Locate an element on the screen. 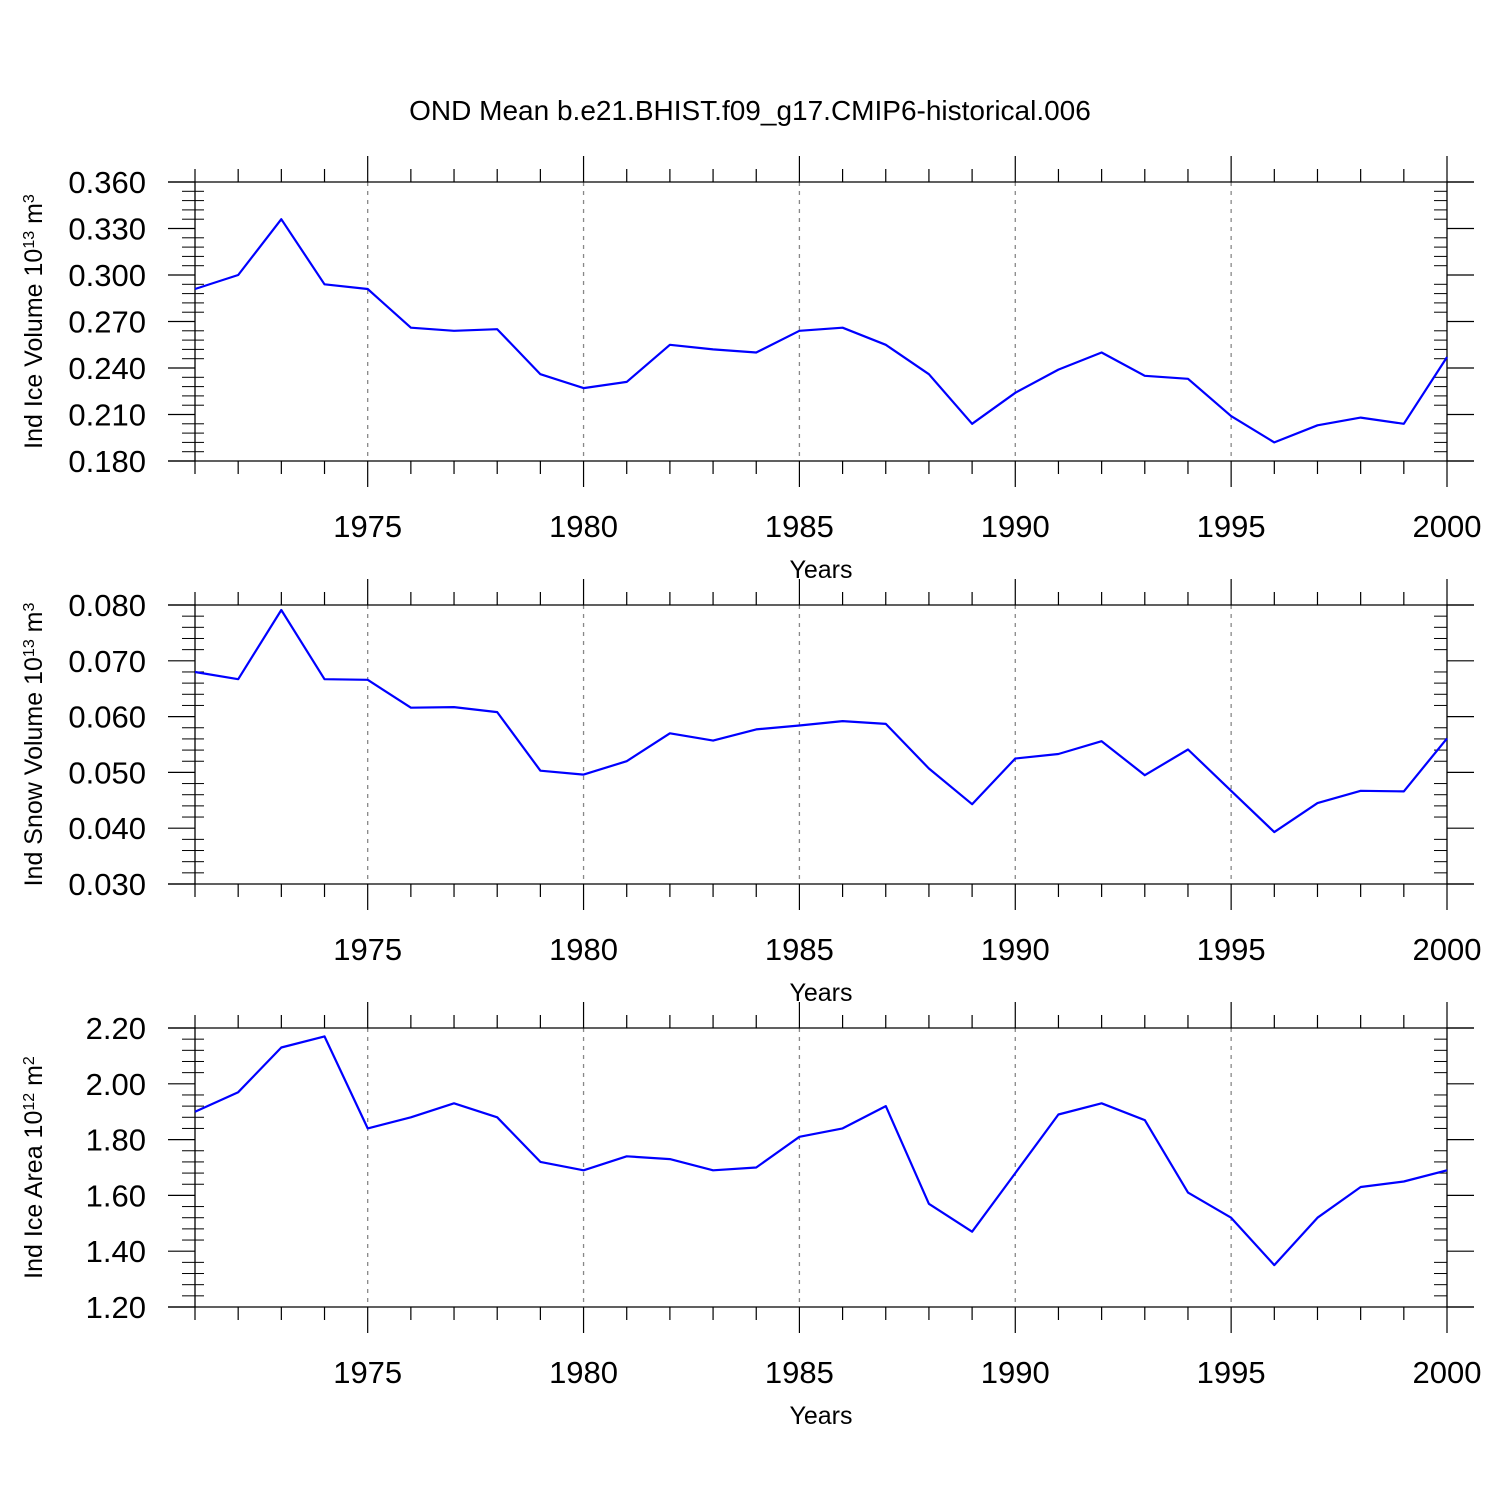  y-tick-label: 0.030 is located at coordinates (107, 884).